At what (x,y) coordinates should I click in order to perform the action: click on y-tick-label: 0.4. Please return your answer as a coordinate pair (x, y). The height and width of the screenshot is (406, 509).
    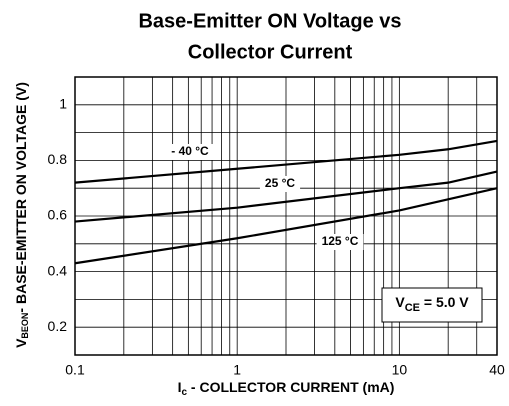
    Looking at the image, I should click on (58, 270).